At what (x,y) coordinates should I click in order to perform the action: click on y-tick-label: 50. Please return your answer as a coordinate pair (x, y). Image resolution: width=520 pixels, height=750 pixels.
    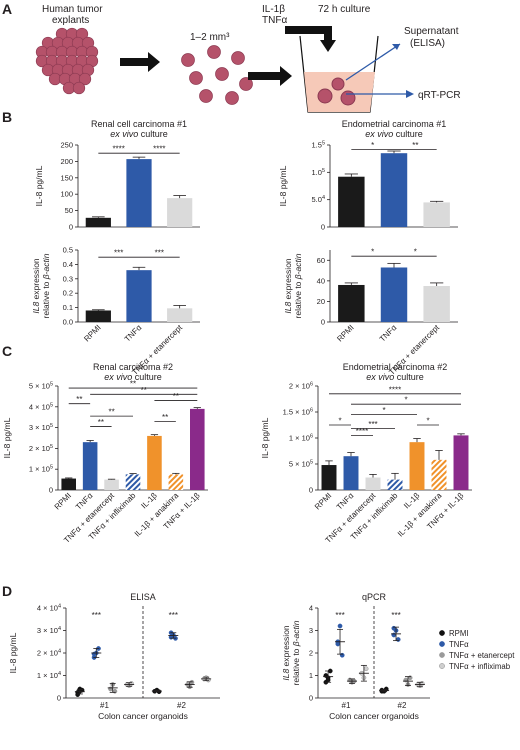
    Looking at the image, I should click on (69, 210).